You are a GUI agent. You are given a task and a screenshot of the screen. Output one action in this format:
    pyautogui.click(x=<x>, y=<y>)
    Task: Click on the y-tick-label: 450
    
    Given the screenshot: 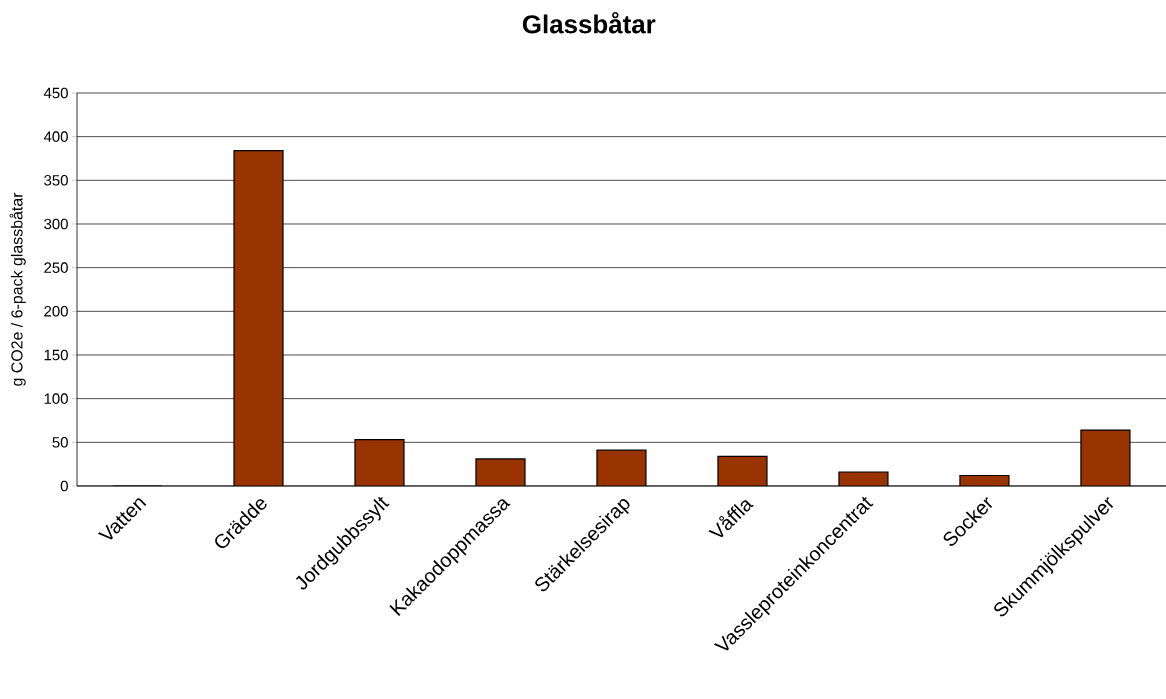 What is the action you would take?
    pyautogui.click(x=55, y=93)
    